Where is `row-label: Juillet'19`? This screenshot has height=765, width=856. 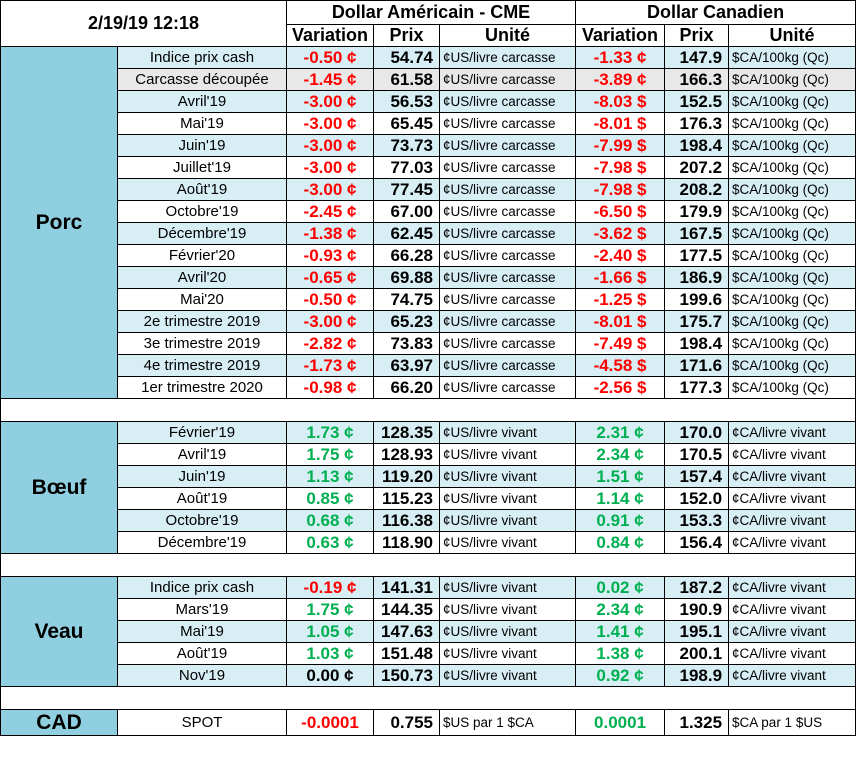 row-label: Juillet'19 is located at coordinates (202, 167).